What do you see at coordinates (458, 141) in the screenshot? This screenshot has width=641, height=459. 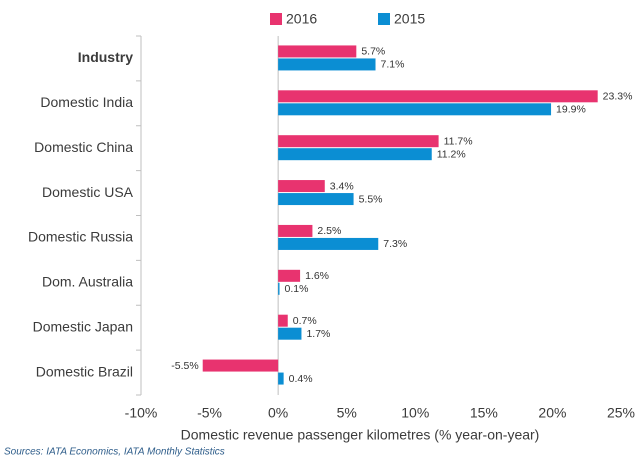 I see `value-label: 11.7%` at bounding box center [458, 141].